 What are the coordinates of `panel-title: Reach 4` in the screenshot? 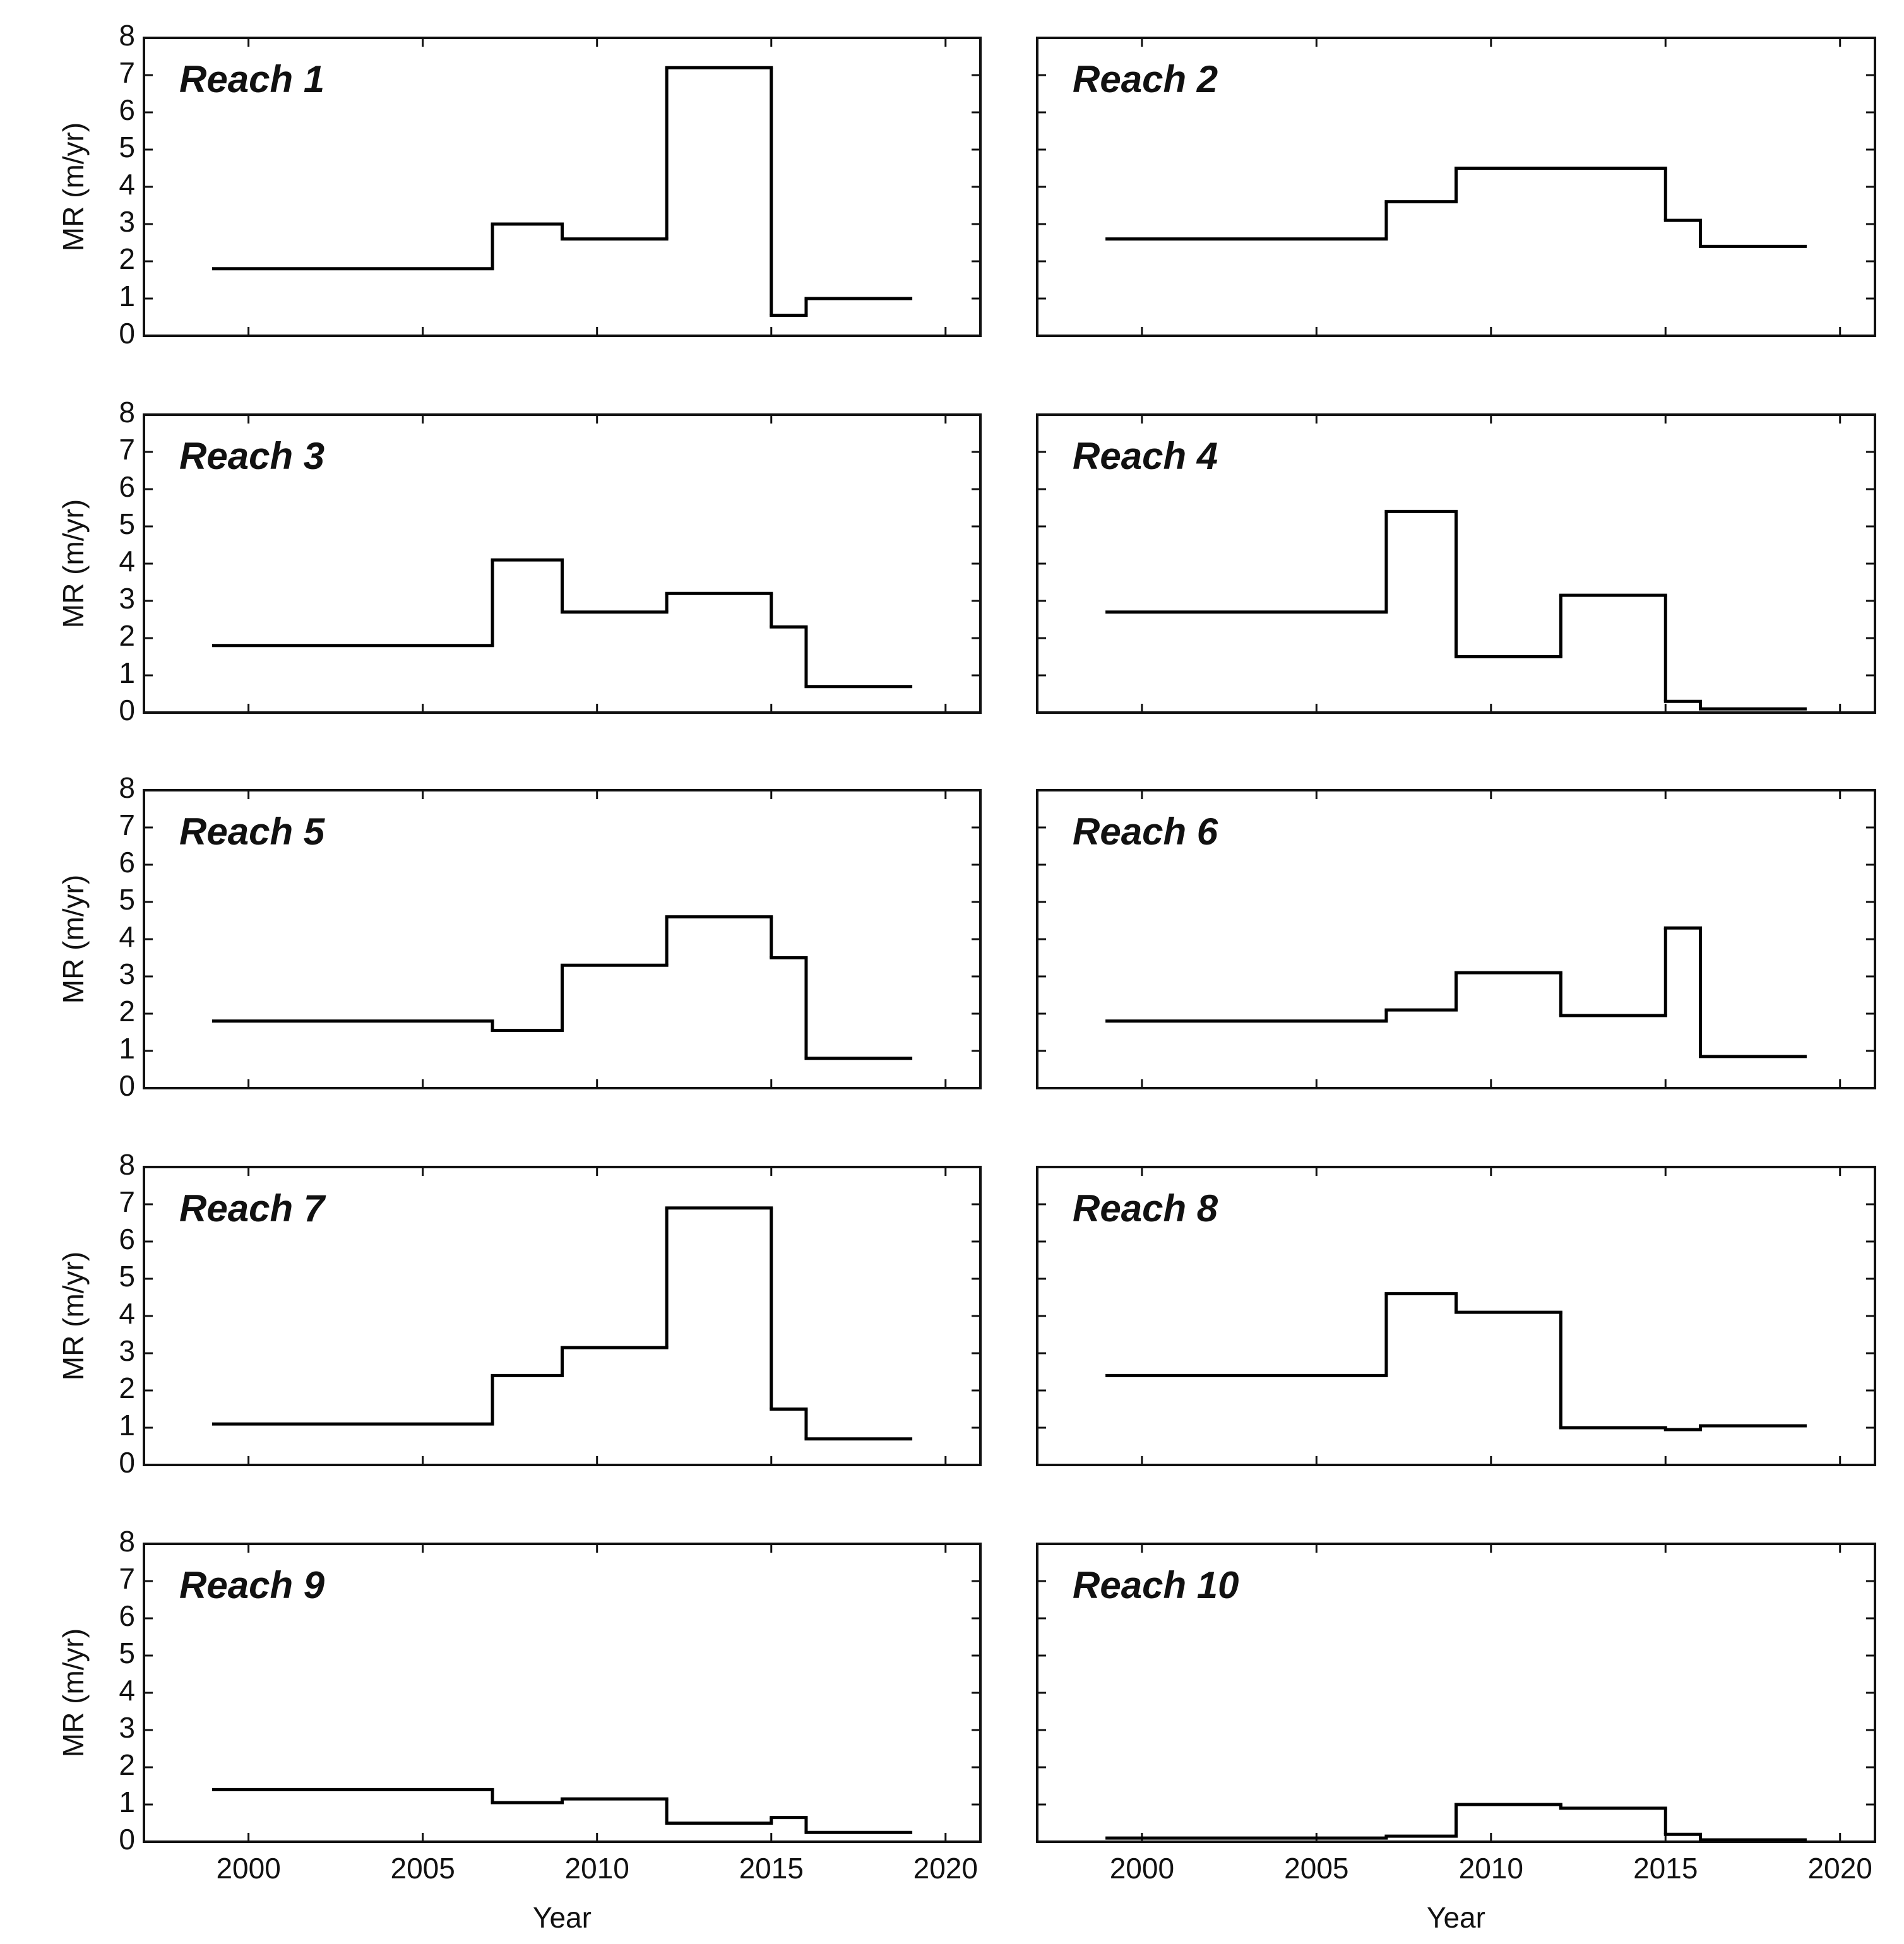 It's located at (1145, 456).